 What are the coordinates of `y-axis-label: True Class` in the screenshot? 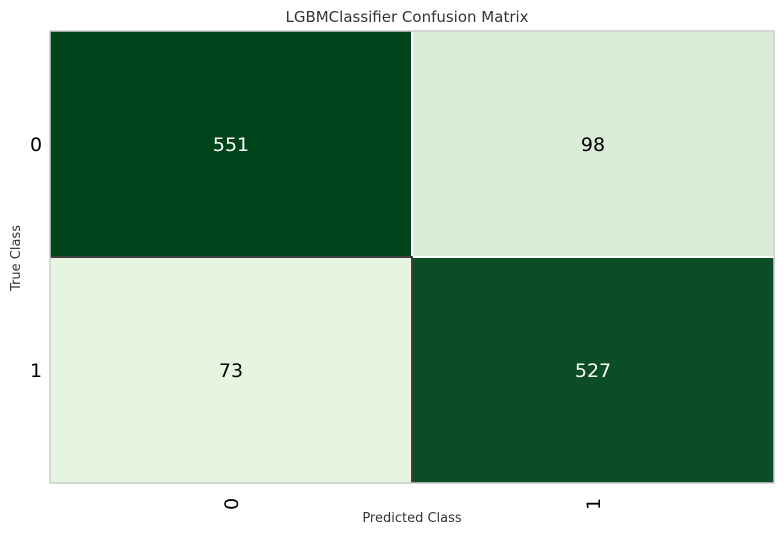 It's located at (16, 258).